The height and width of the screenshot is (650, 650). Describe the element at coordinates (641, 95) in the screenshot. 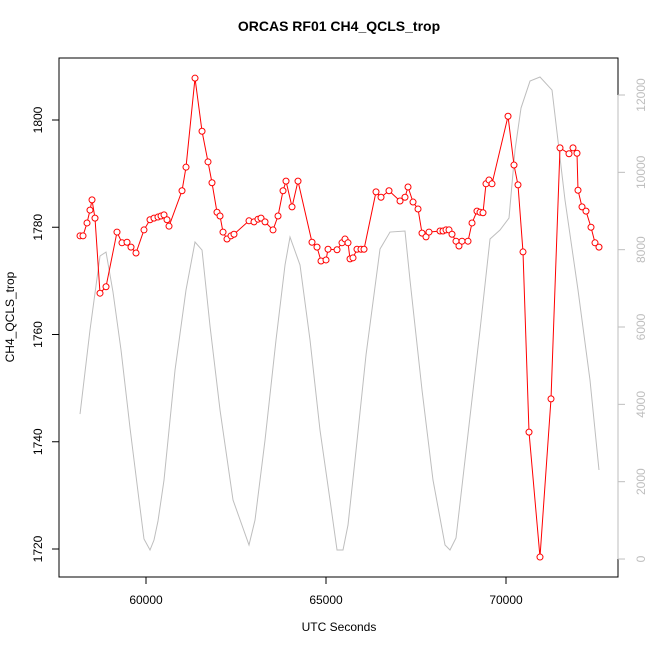

I see `y2-tick-label: 12000` at that location.